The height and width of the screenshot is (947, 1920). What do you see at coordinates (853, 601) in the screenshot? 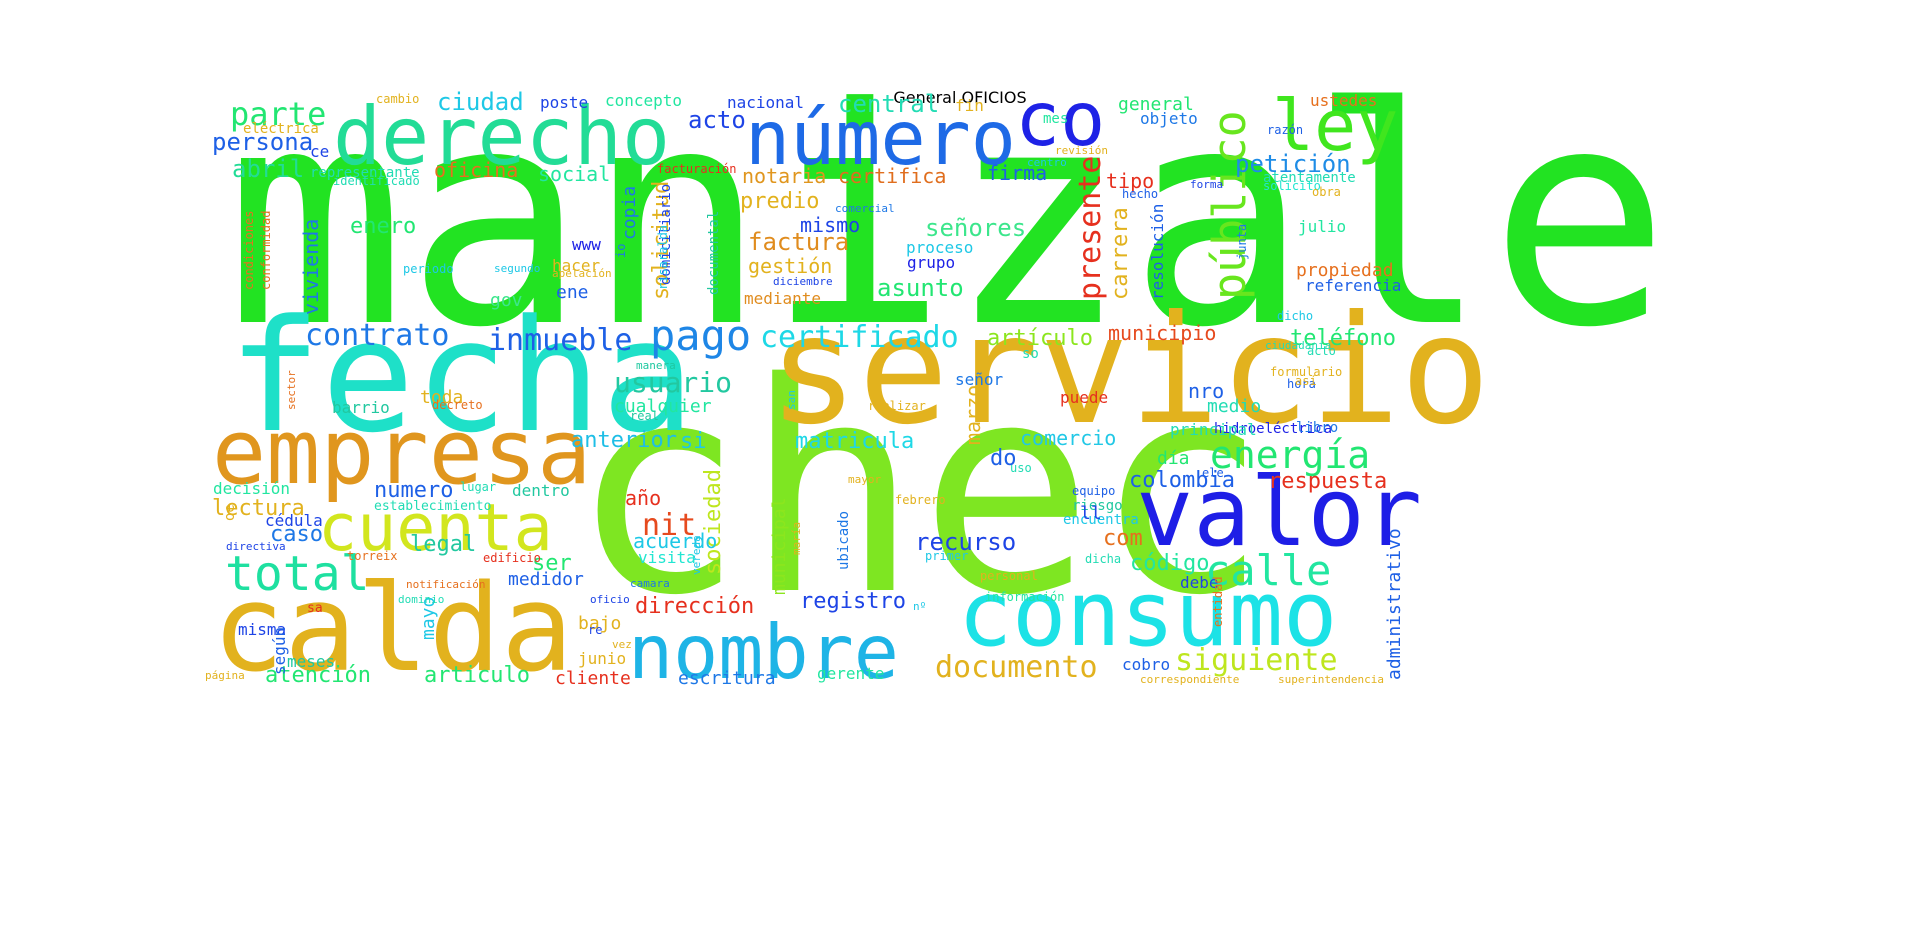
I see `word-54: registro` at bounding box center [853, 601].